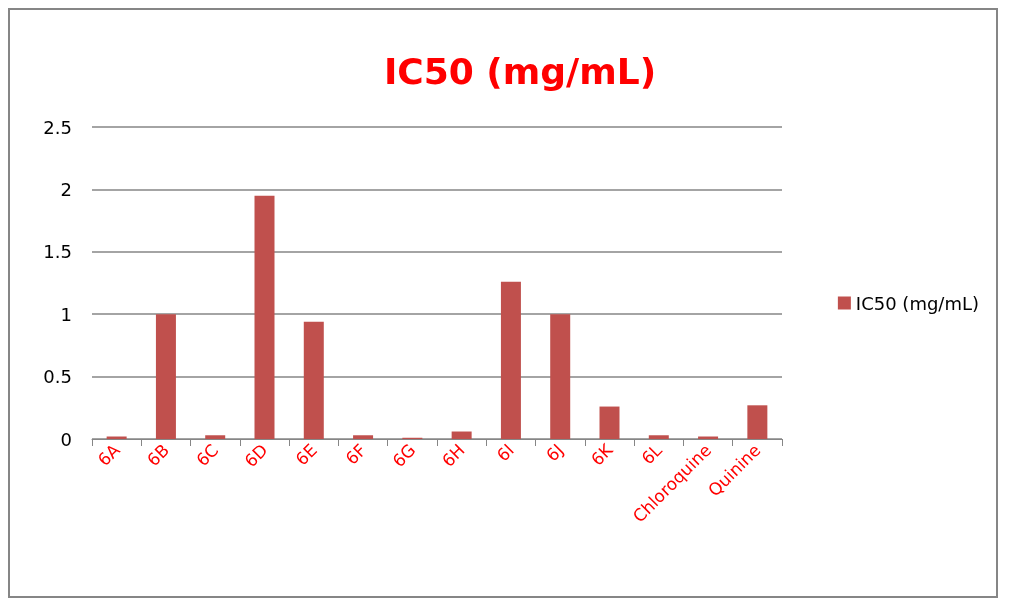 Image resolution: width=1010 pixels, height=606 pixels. I want to click on x-tick-label: 6I, so click(505, 452).